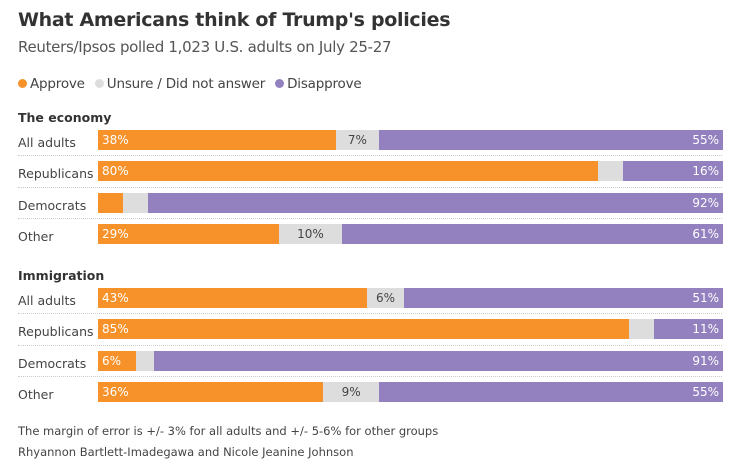 Image resolution: width=738 pixels, height=466 pixels. What do you see at coordinates (217, 140) in the screenshot?
I see `bar-segment-approve: 38%` at bounding box center [217, 140].